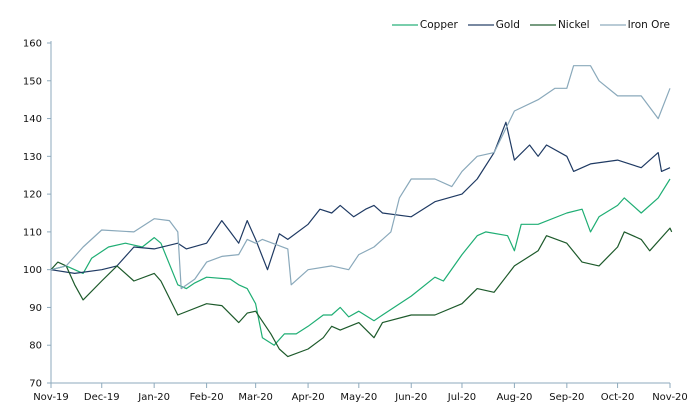 This screenshot has width=692, height=415. I want to click on x-tick-label: Jul-20, so click(461, 397).